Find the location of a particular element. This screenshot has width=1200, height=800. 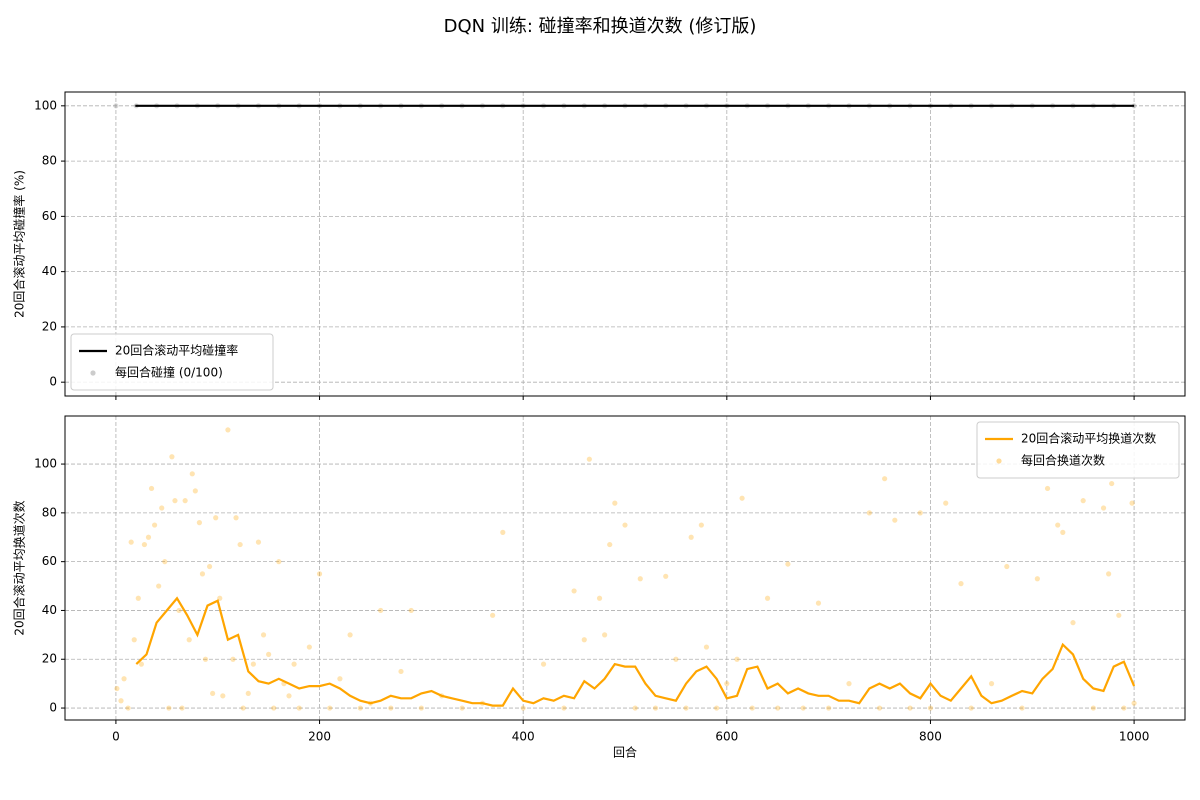

x-tick-label: 1000 is located at coordinates (1134, 737).